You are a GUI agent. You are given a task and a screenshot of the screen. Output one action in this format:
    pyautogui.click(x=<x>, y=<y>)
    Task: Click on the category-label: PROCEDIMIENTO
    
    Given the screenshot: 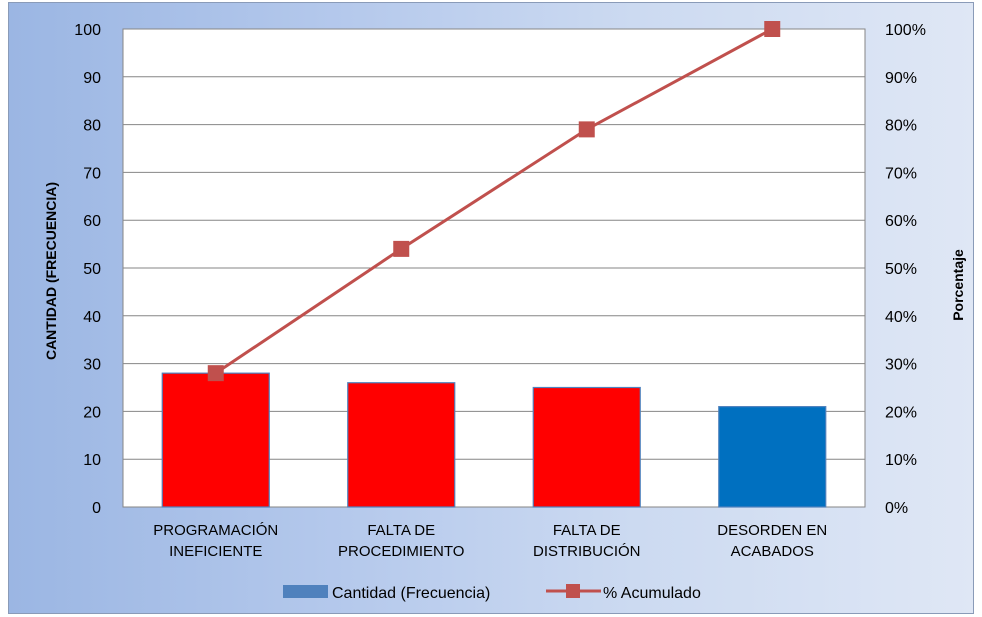 What is the action you would take?
    pyautogui.click(x=401, y=551)
    